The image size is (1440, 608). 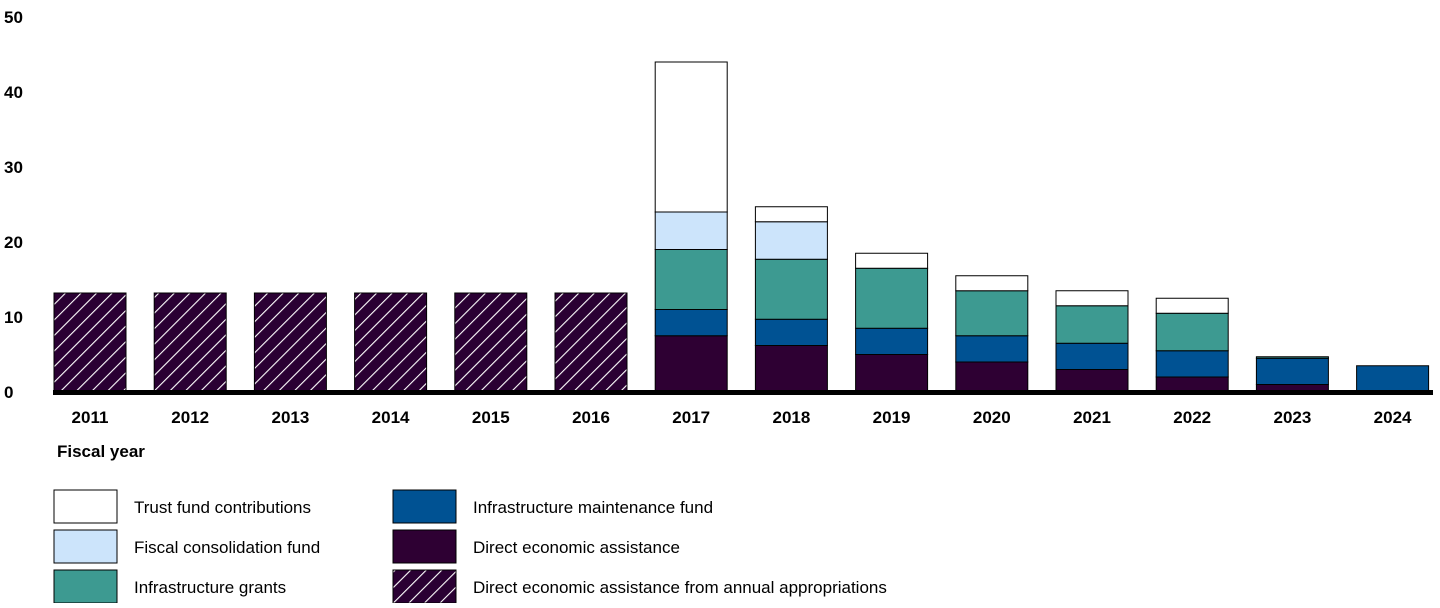 What do you see at coordinates (1192, 417) in the screenshot?
I see `x-tick-label: 2022` at bounding box center [1192, 417].